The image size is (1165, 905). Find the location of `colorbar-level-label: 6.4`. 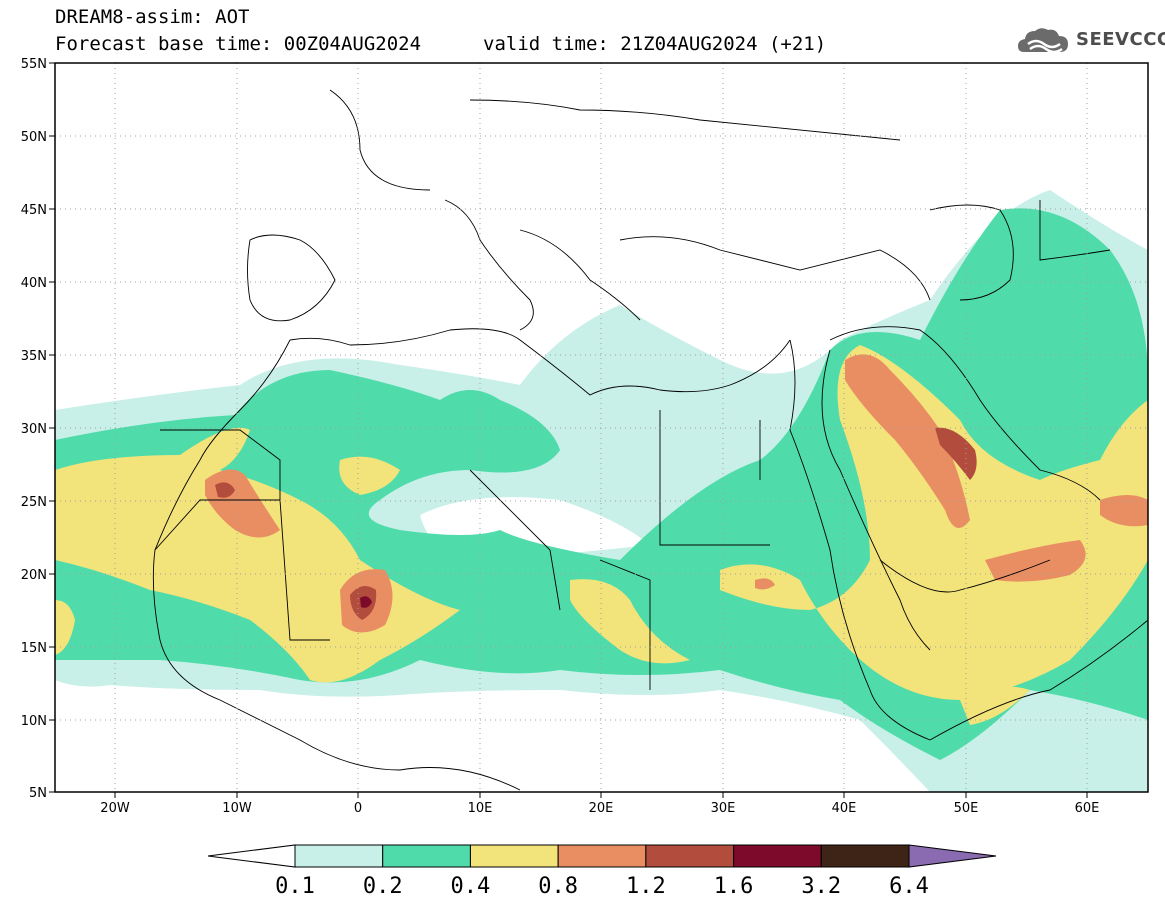

colorbar-level-label: 6.4 is located at coordinates (909, 886).